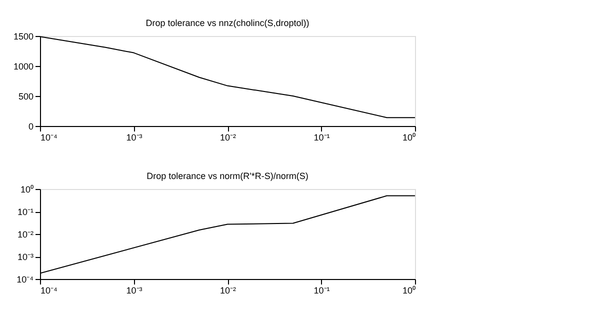 This screenshot has width=600, height=328. I want to click on y-tick-label: 1000, so click(23, 67).